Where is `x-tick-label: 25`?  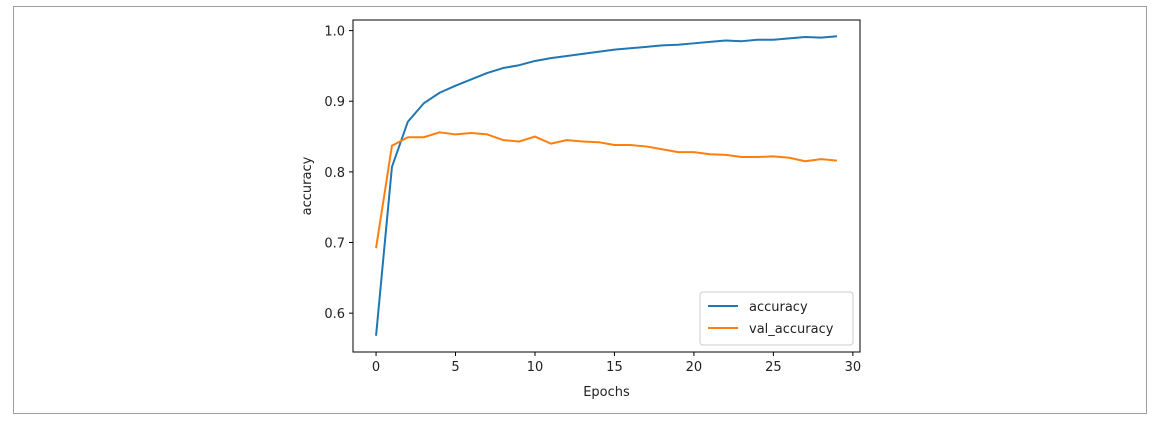 x-tick-label: 25 is located at coordinates (773, 367).